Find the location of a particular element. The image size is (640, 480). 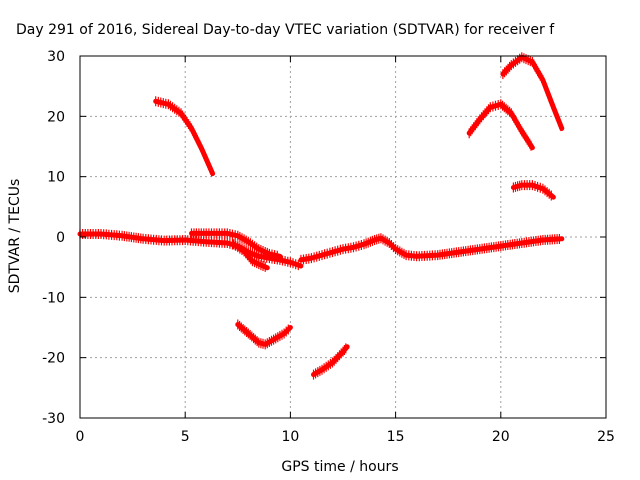

y-tick-label: -20 is located at coordinates (53, 359).